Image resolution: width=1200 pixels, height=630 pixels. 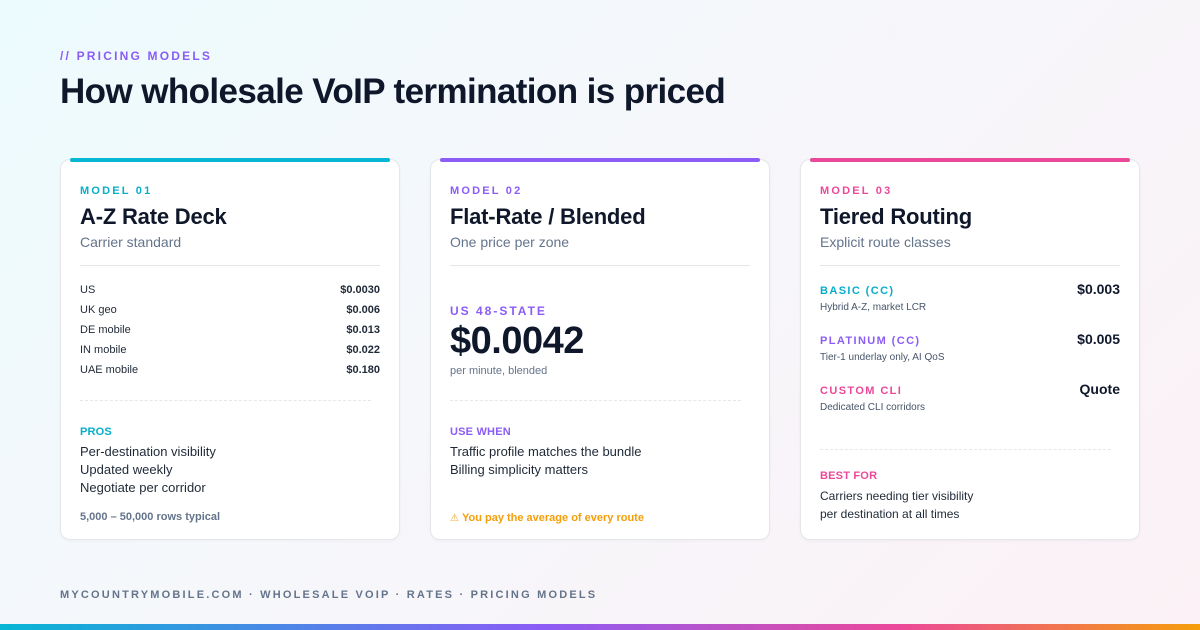 What do you see at coordinates (363, 330) in the screenshot?
I see `rate-value: $0.013` at bounding box center [363, 330].